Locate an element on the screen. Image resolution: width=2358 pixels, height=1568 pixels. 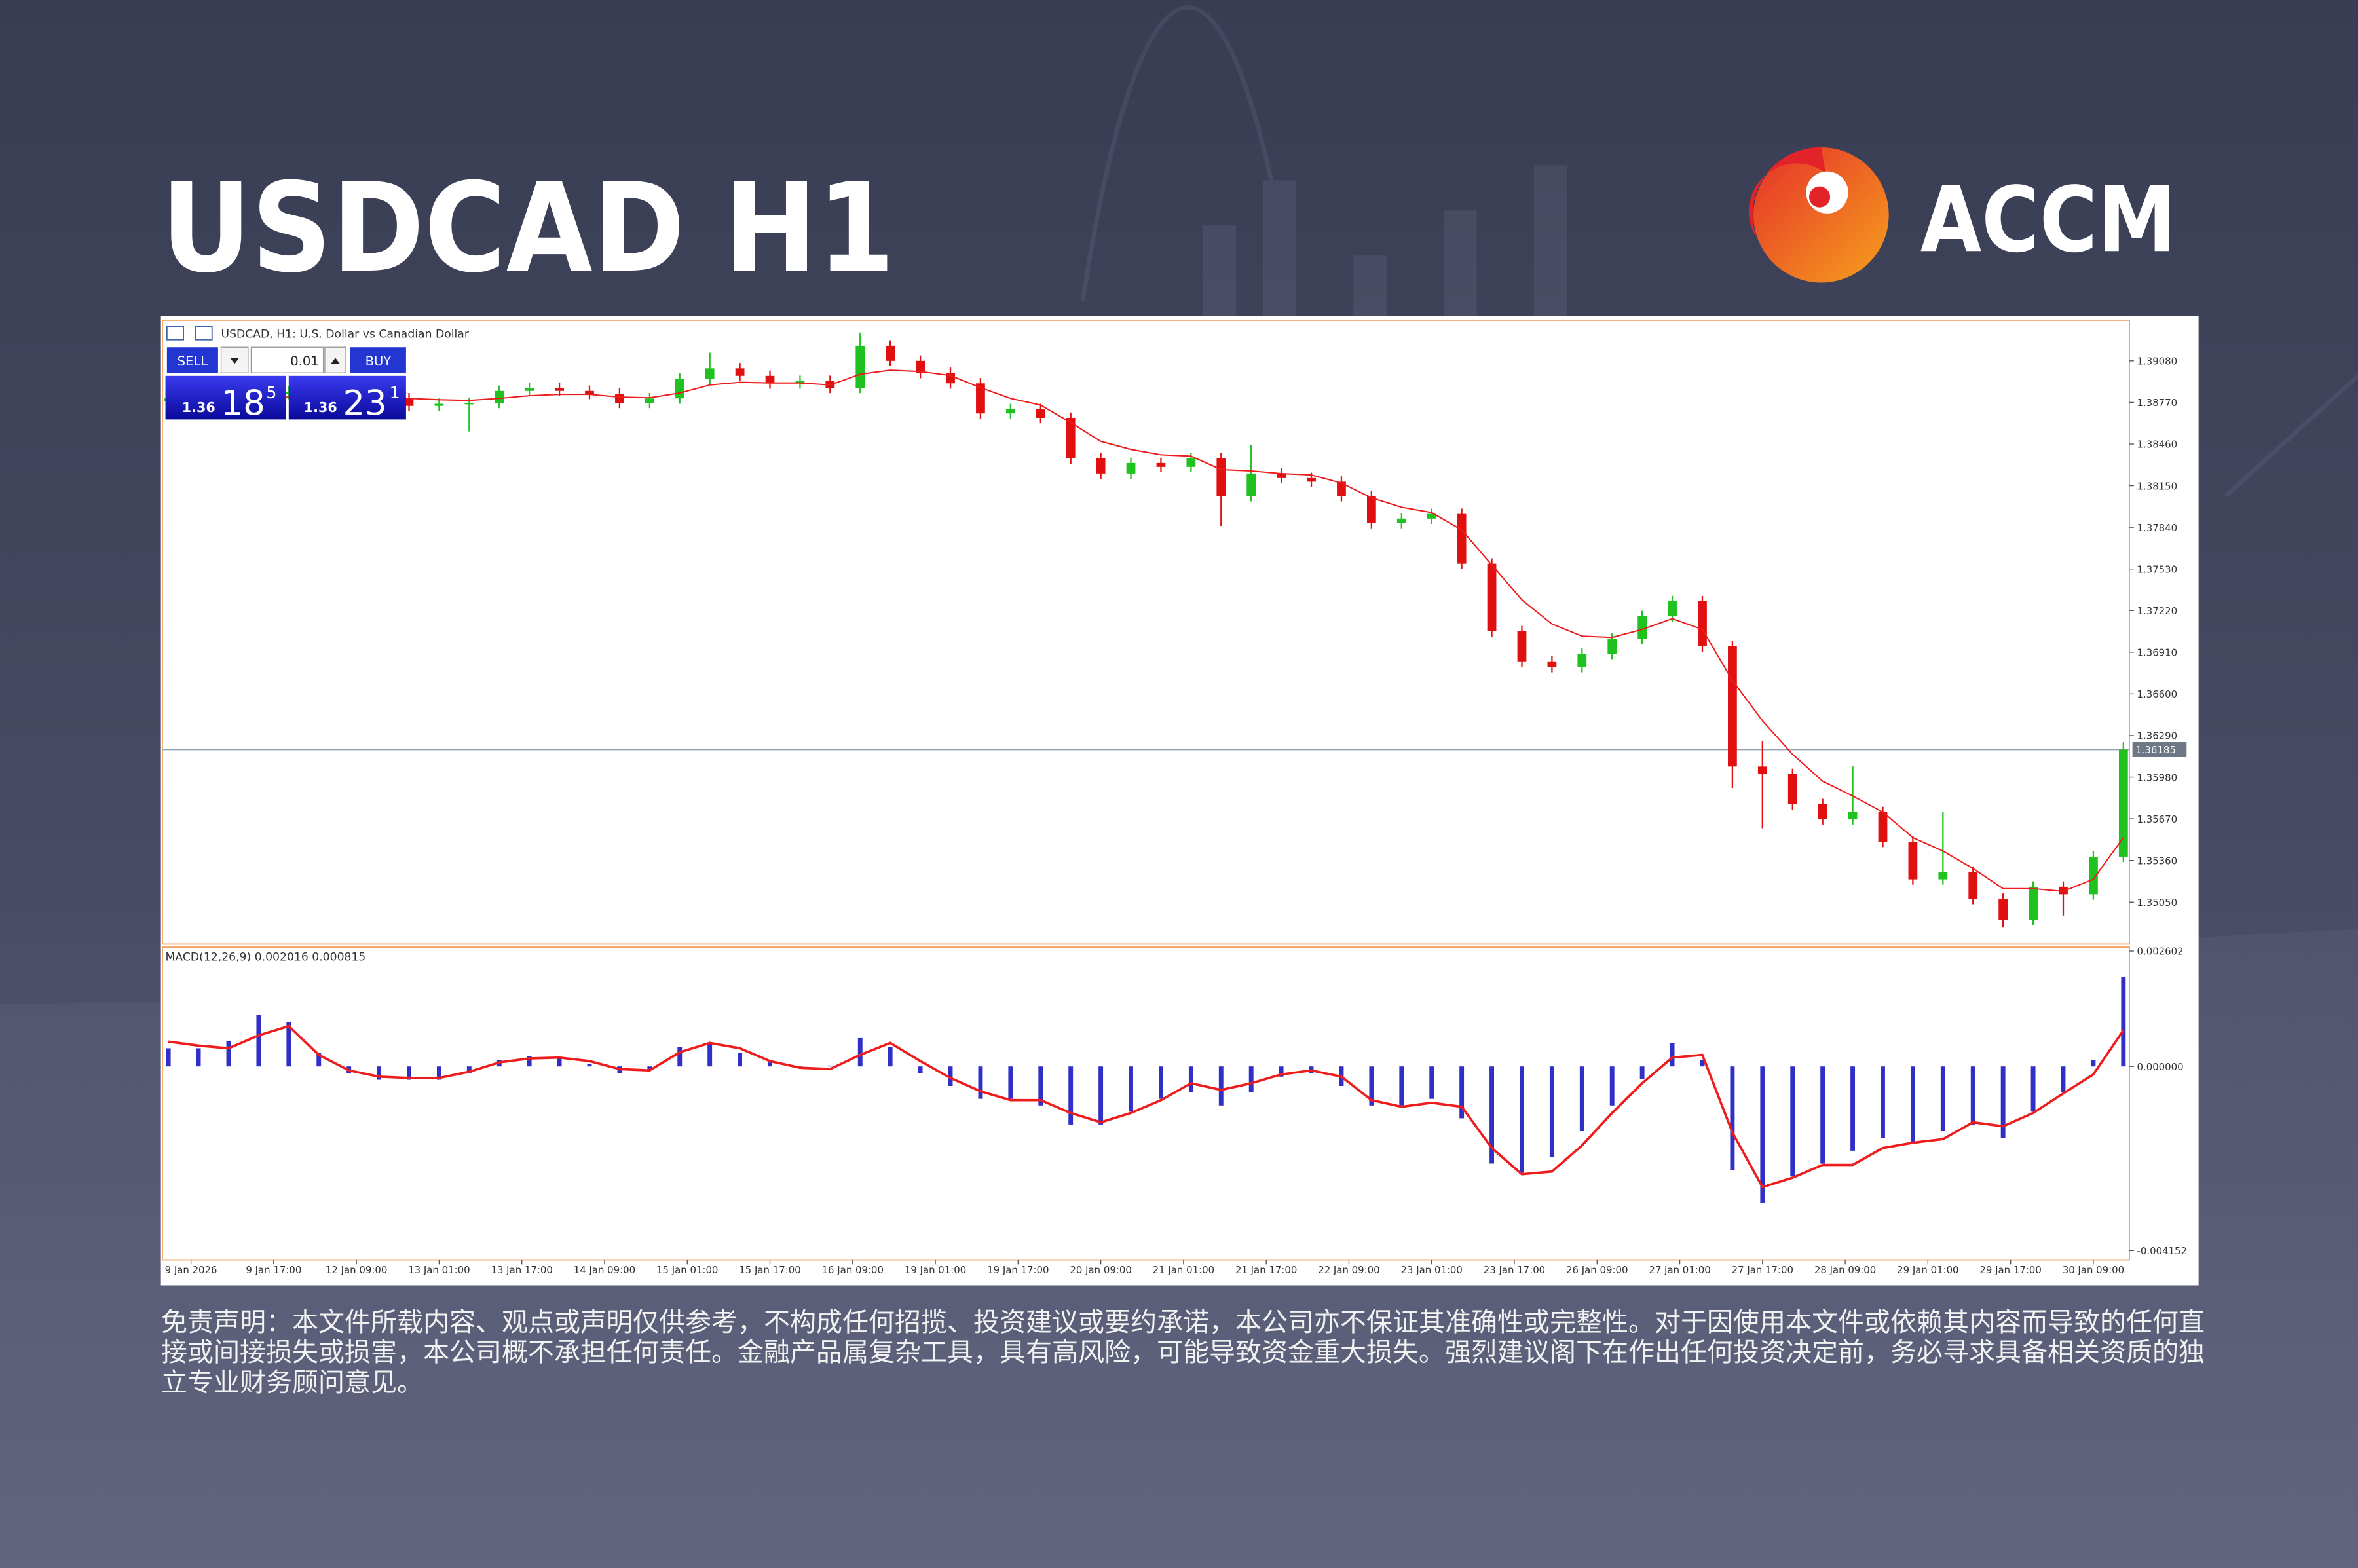
macd-y-tick-label: 0.000000 is located at coordinates (2161, 1067).